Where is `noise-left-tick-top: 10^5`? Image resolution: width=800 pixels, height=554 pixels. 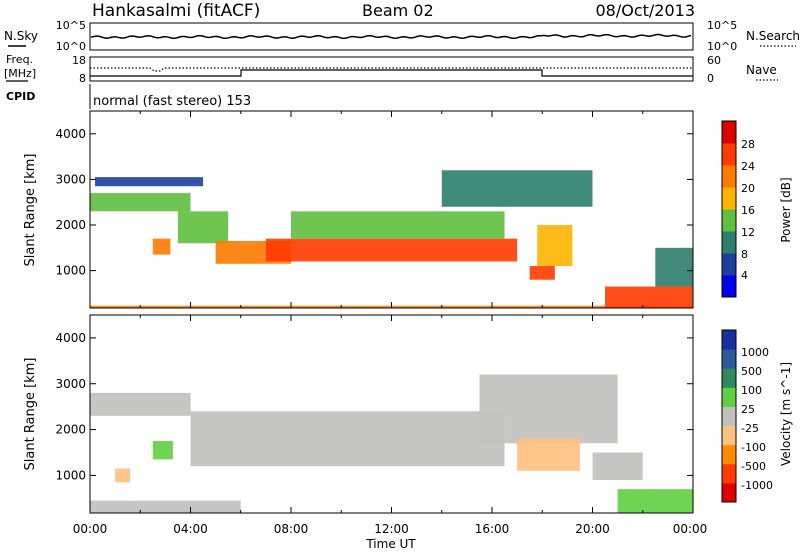
noise-left-tick-top: 10^5 is located at coordinates (71, 25).